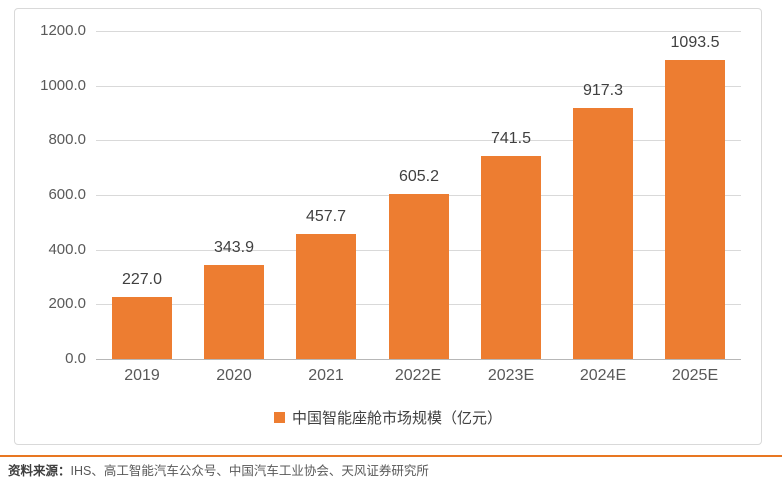  I want to click on y-axis-tick-label: 200.0, so click(67, 303).